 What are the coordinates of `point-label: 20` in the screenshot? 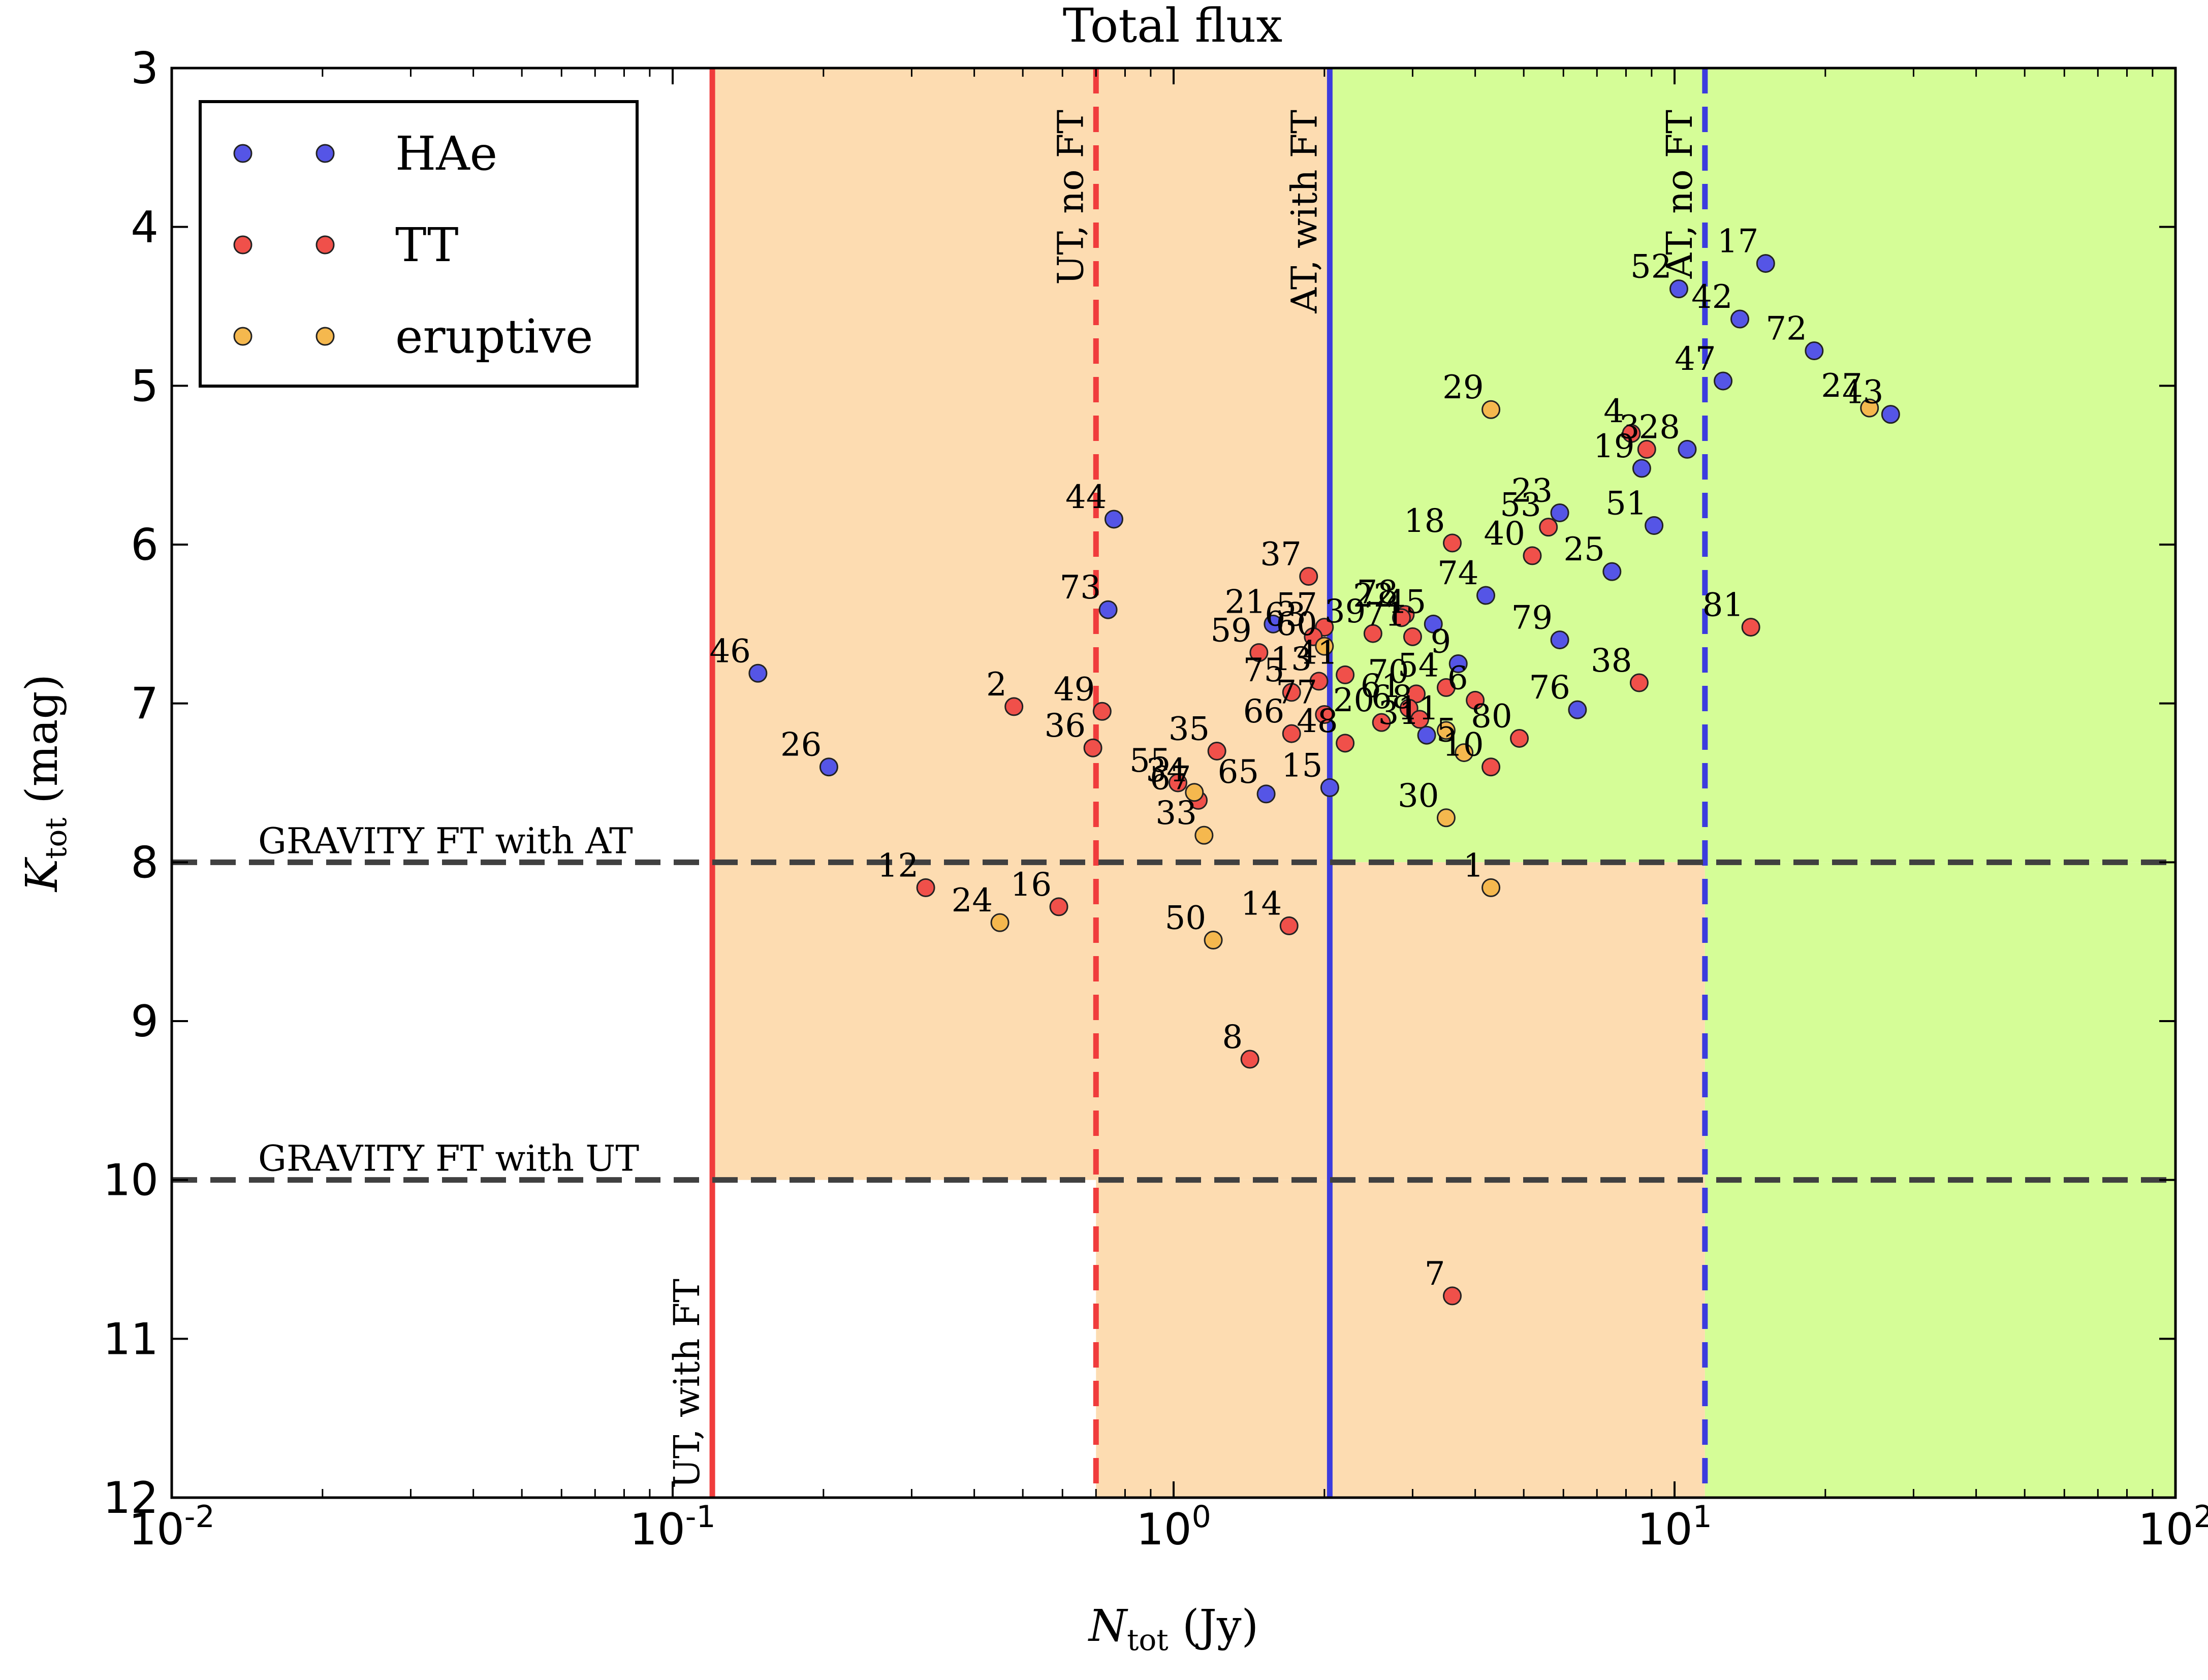 It's located at (1353, 700).